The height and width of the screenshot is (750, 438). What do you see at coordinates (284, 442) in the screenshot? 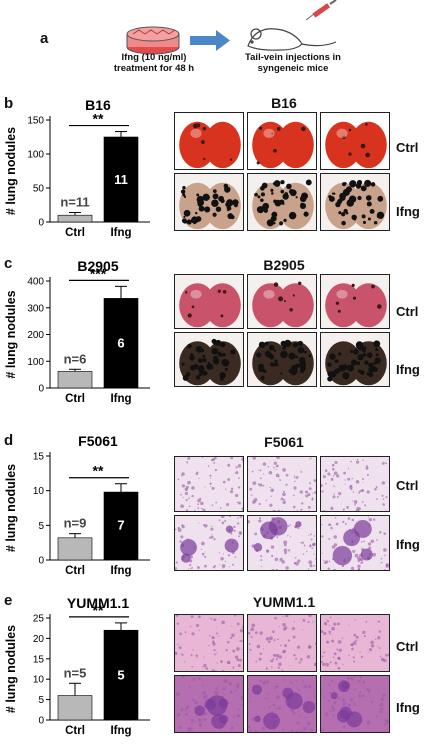
I see `photo-title-f5061: F5061` at bounding box center [284, 442].